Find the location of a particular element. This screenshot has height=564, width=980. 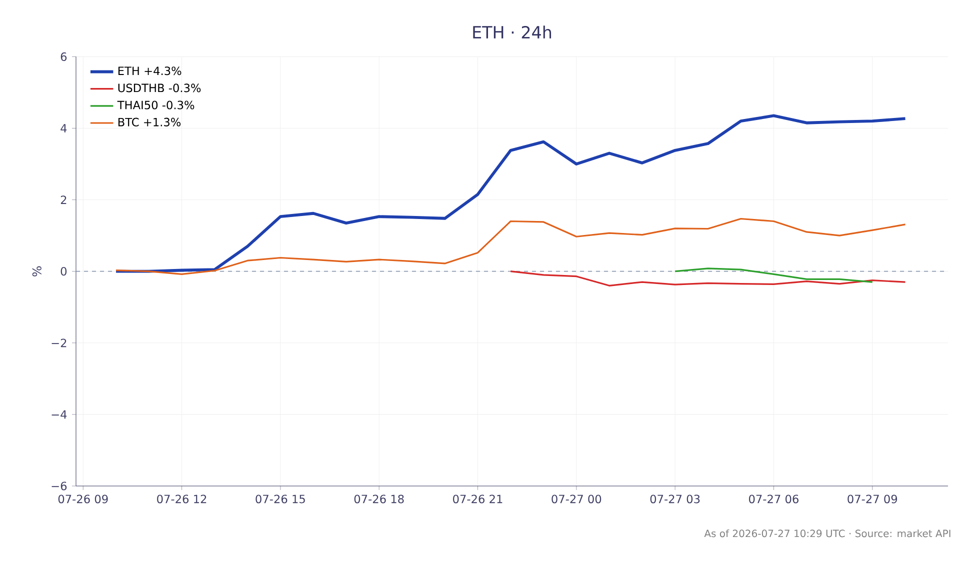

legend-label: ETH +4.3% is located at coordinates (150, 71).